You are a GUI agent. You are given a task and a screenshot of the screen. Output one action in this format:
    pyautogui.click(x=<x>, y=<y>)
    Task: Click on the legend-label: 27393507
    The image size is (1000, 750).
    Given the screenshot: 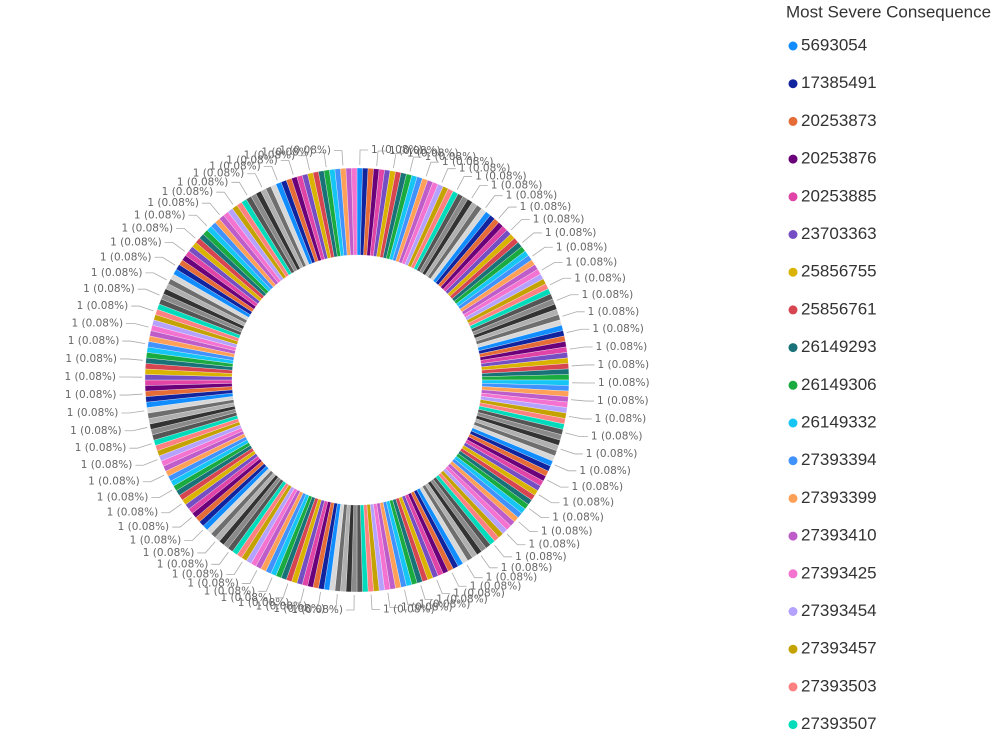 What is the action you would take?
    pyautogui.click(x=839, y=723)
    